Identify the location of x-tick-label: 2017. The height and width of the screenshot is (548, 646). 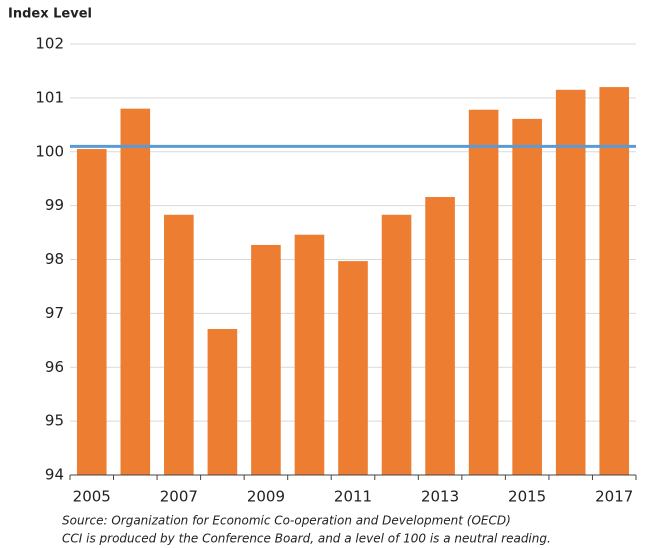
(614, 497).